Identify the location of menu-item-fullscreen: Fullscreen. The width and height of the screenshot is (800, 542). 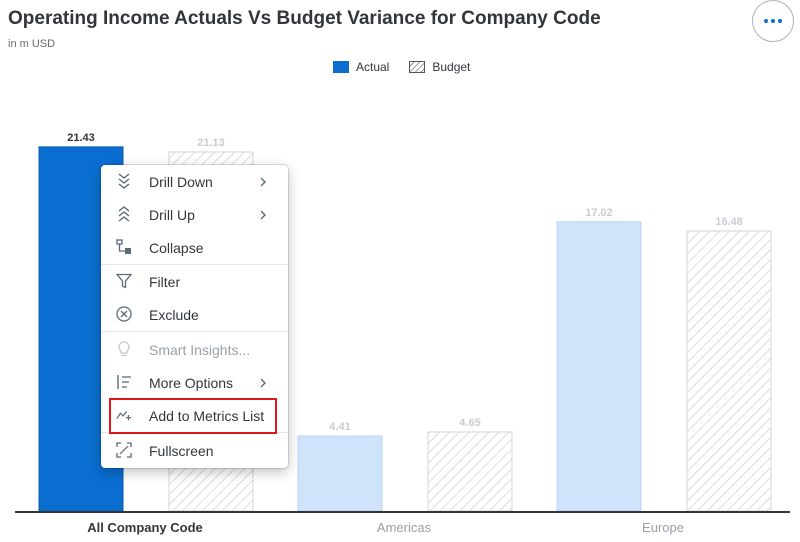
(194, 450).